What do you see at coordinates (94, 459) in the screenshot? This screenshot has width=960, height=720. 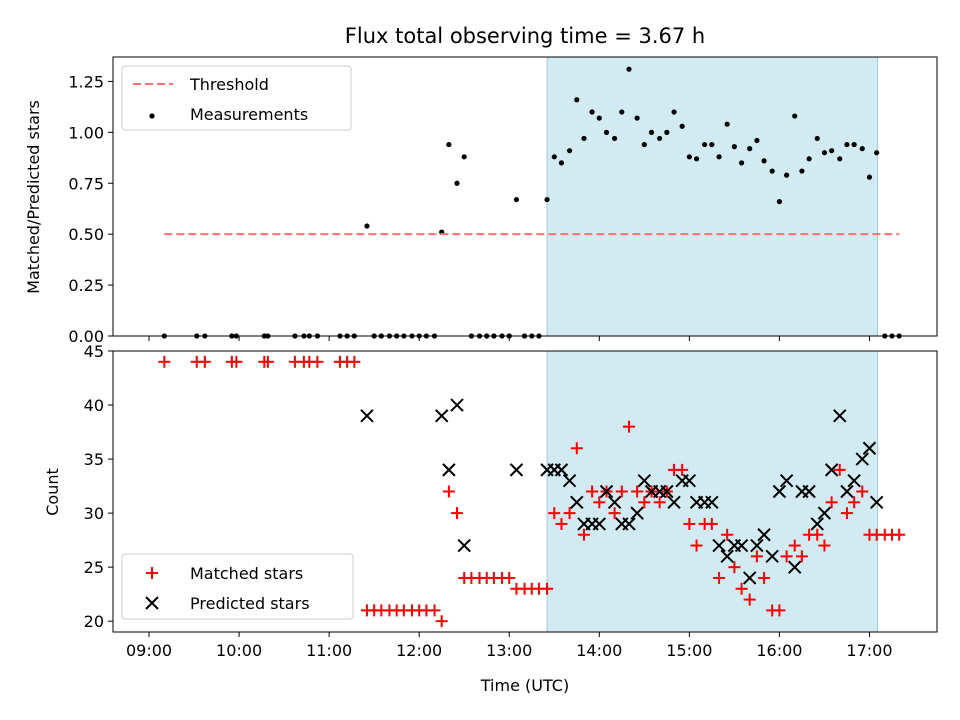 I see `y-tick-label: 35` at bounding box center [94, 459].